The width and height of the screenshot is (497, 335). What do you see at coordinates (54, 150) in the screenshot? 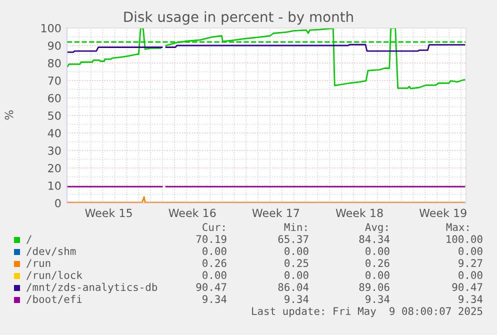
I see `y-tick-label: 30` at bounding box center [54, 150].